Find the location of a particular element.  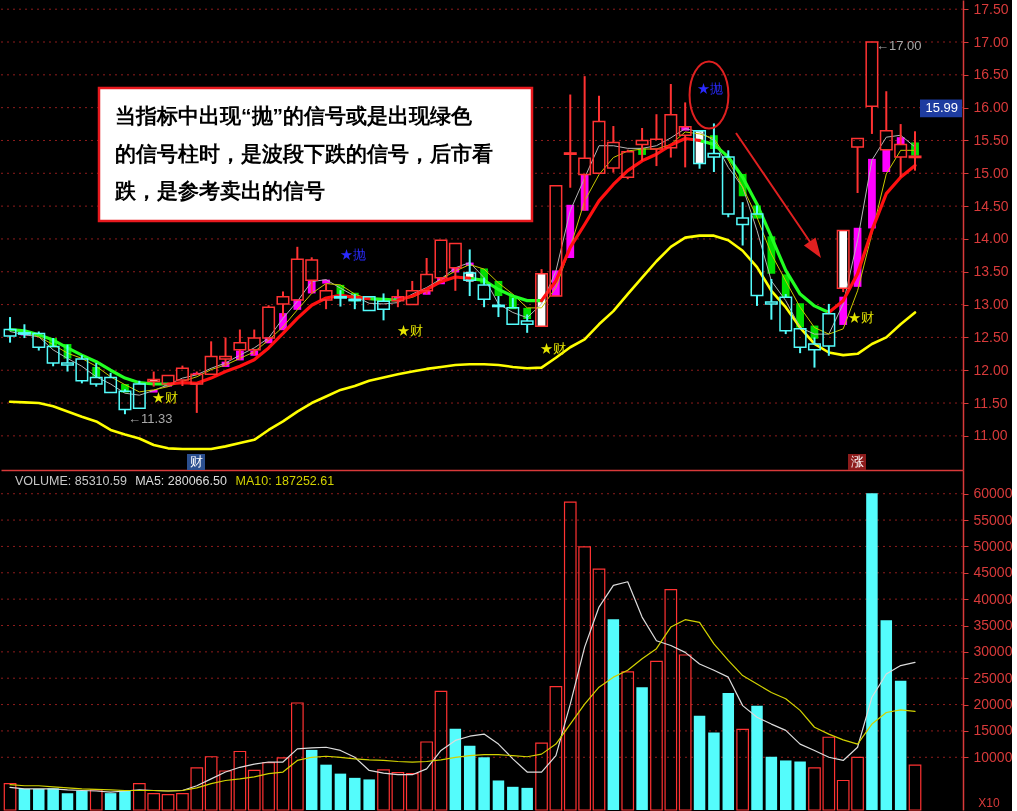

y-tick-label: 45000 is located at coordinates (993, 572).